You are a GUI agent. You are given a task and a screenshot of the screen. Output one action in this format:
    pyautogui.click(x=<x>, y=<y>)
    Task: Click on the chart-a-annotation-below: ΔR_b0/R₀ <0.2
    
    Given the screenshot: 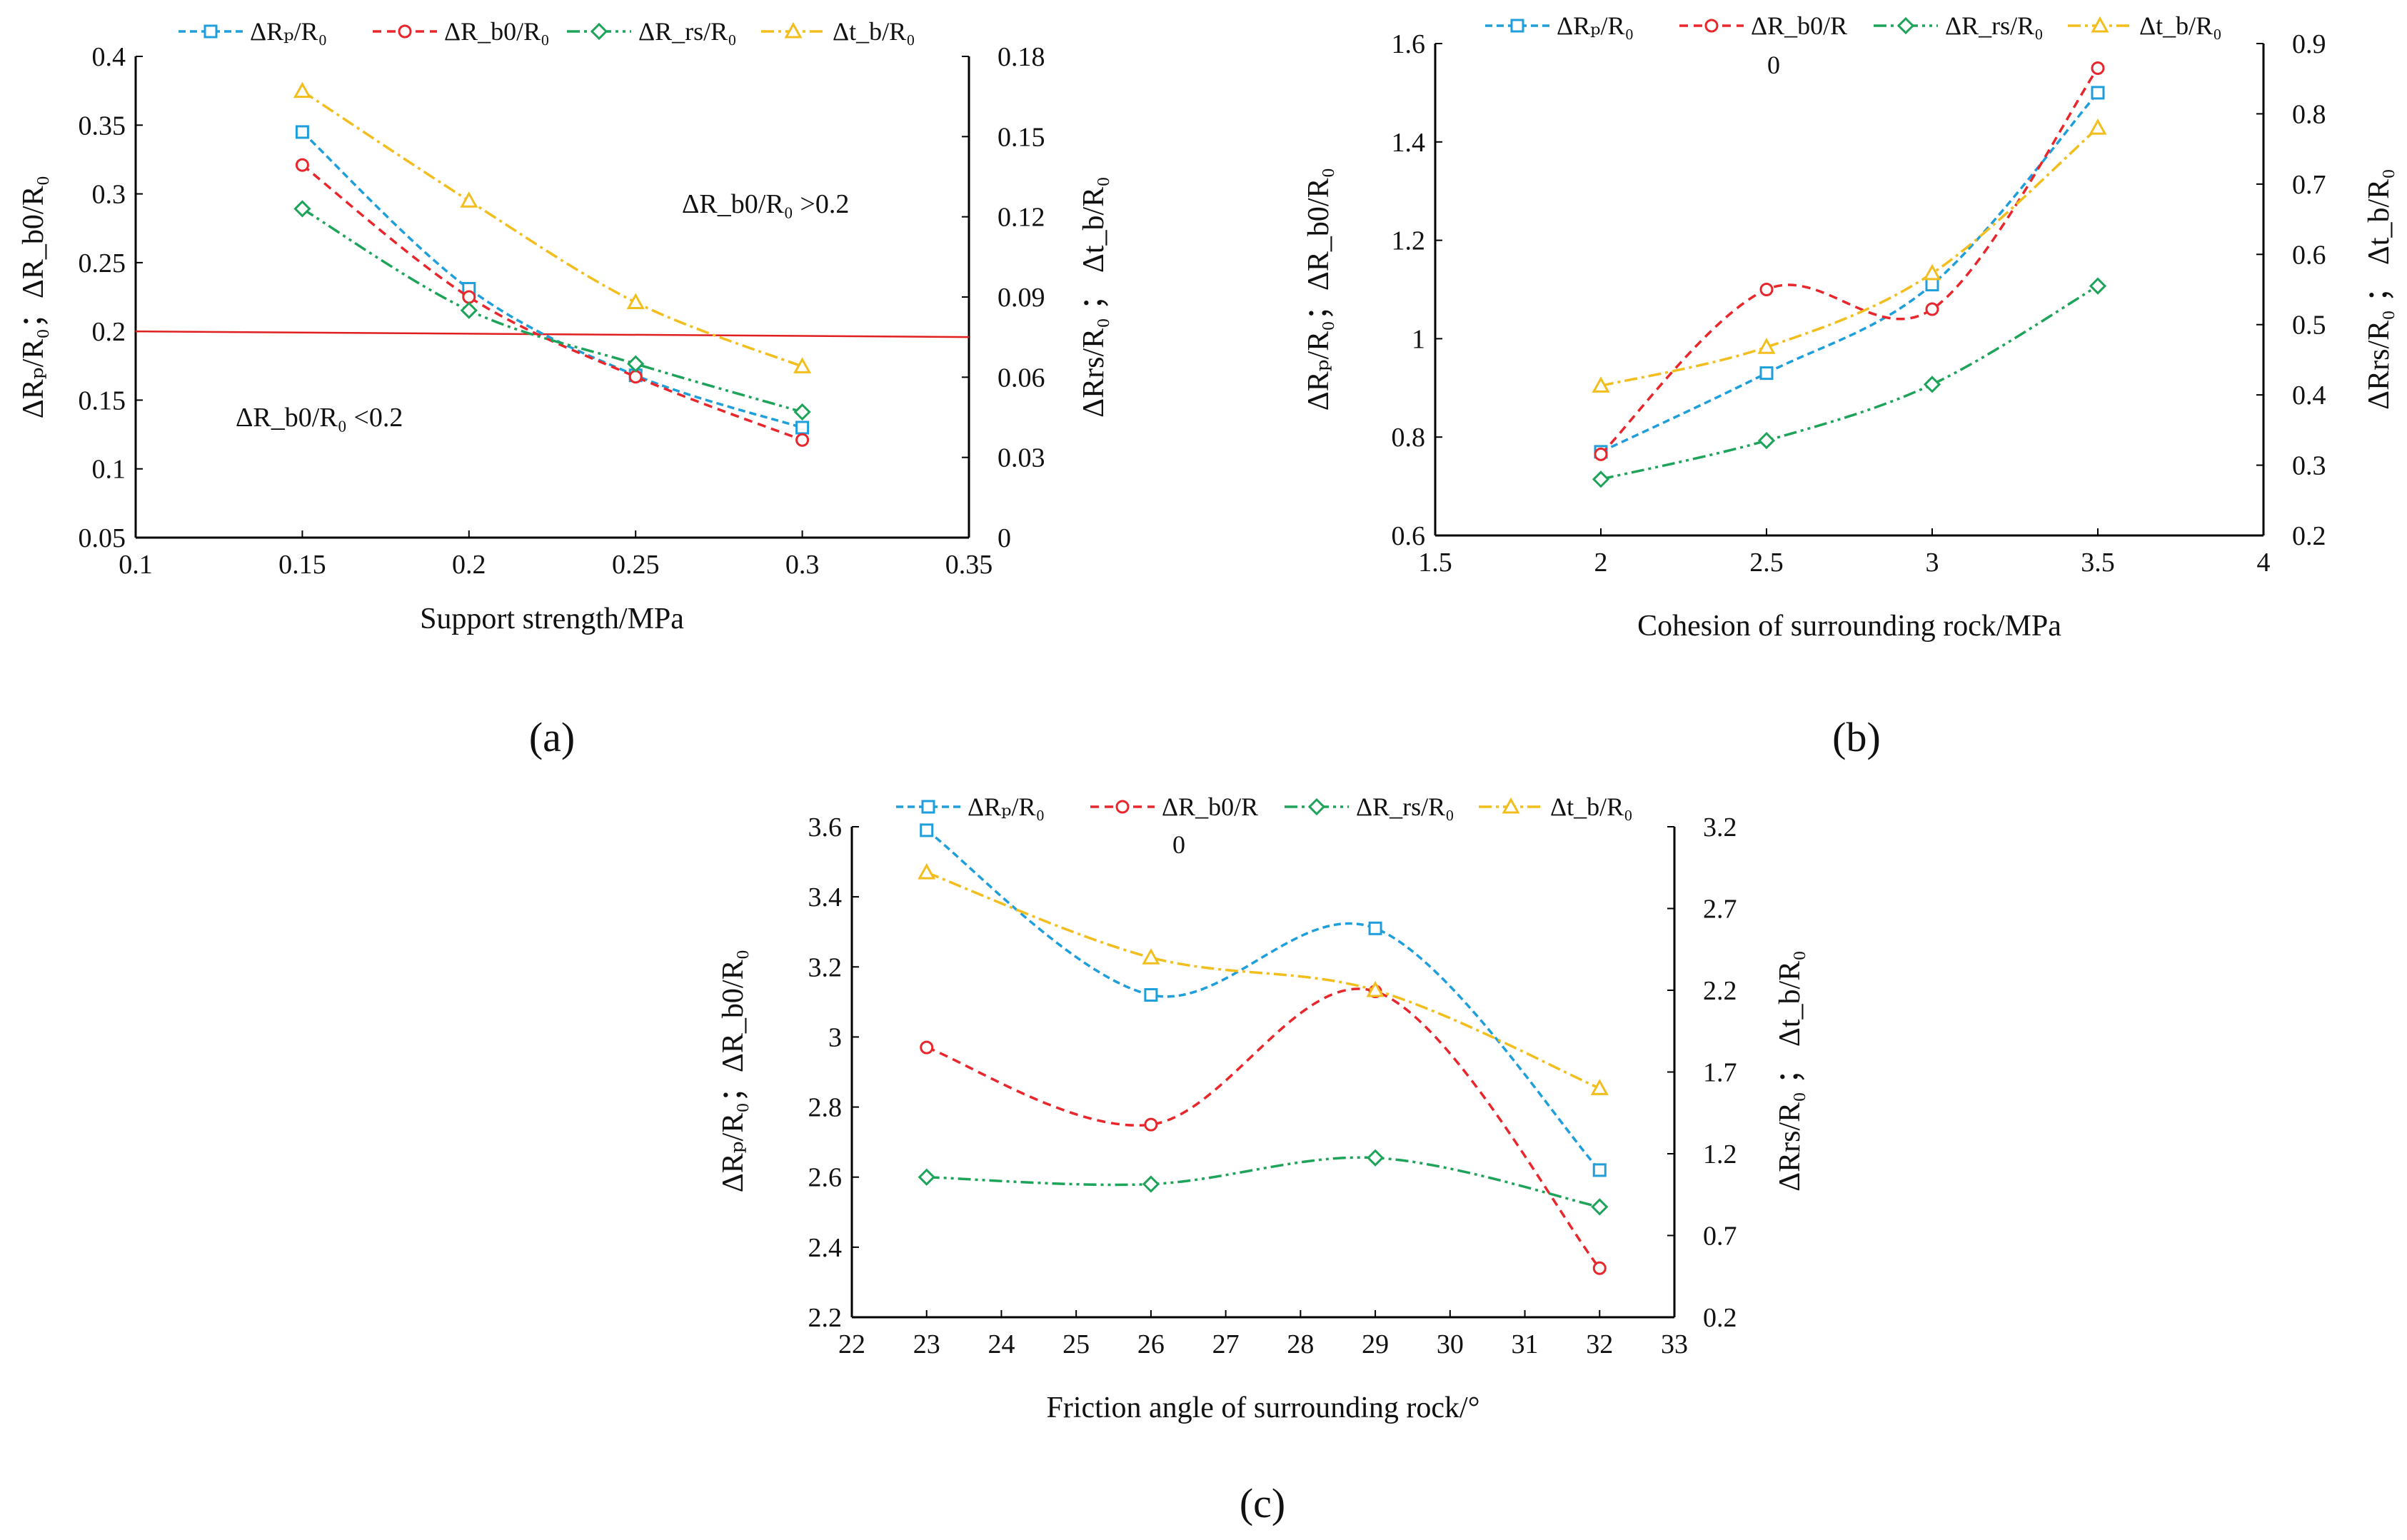 What is the action you would take?
    pyautogui.click(x=319, y=418)
    